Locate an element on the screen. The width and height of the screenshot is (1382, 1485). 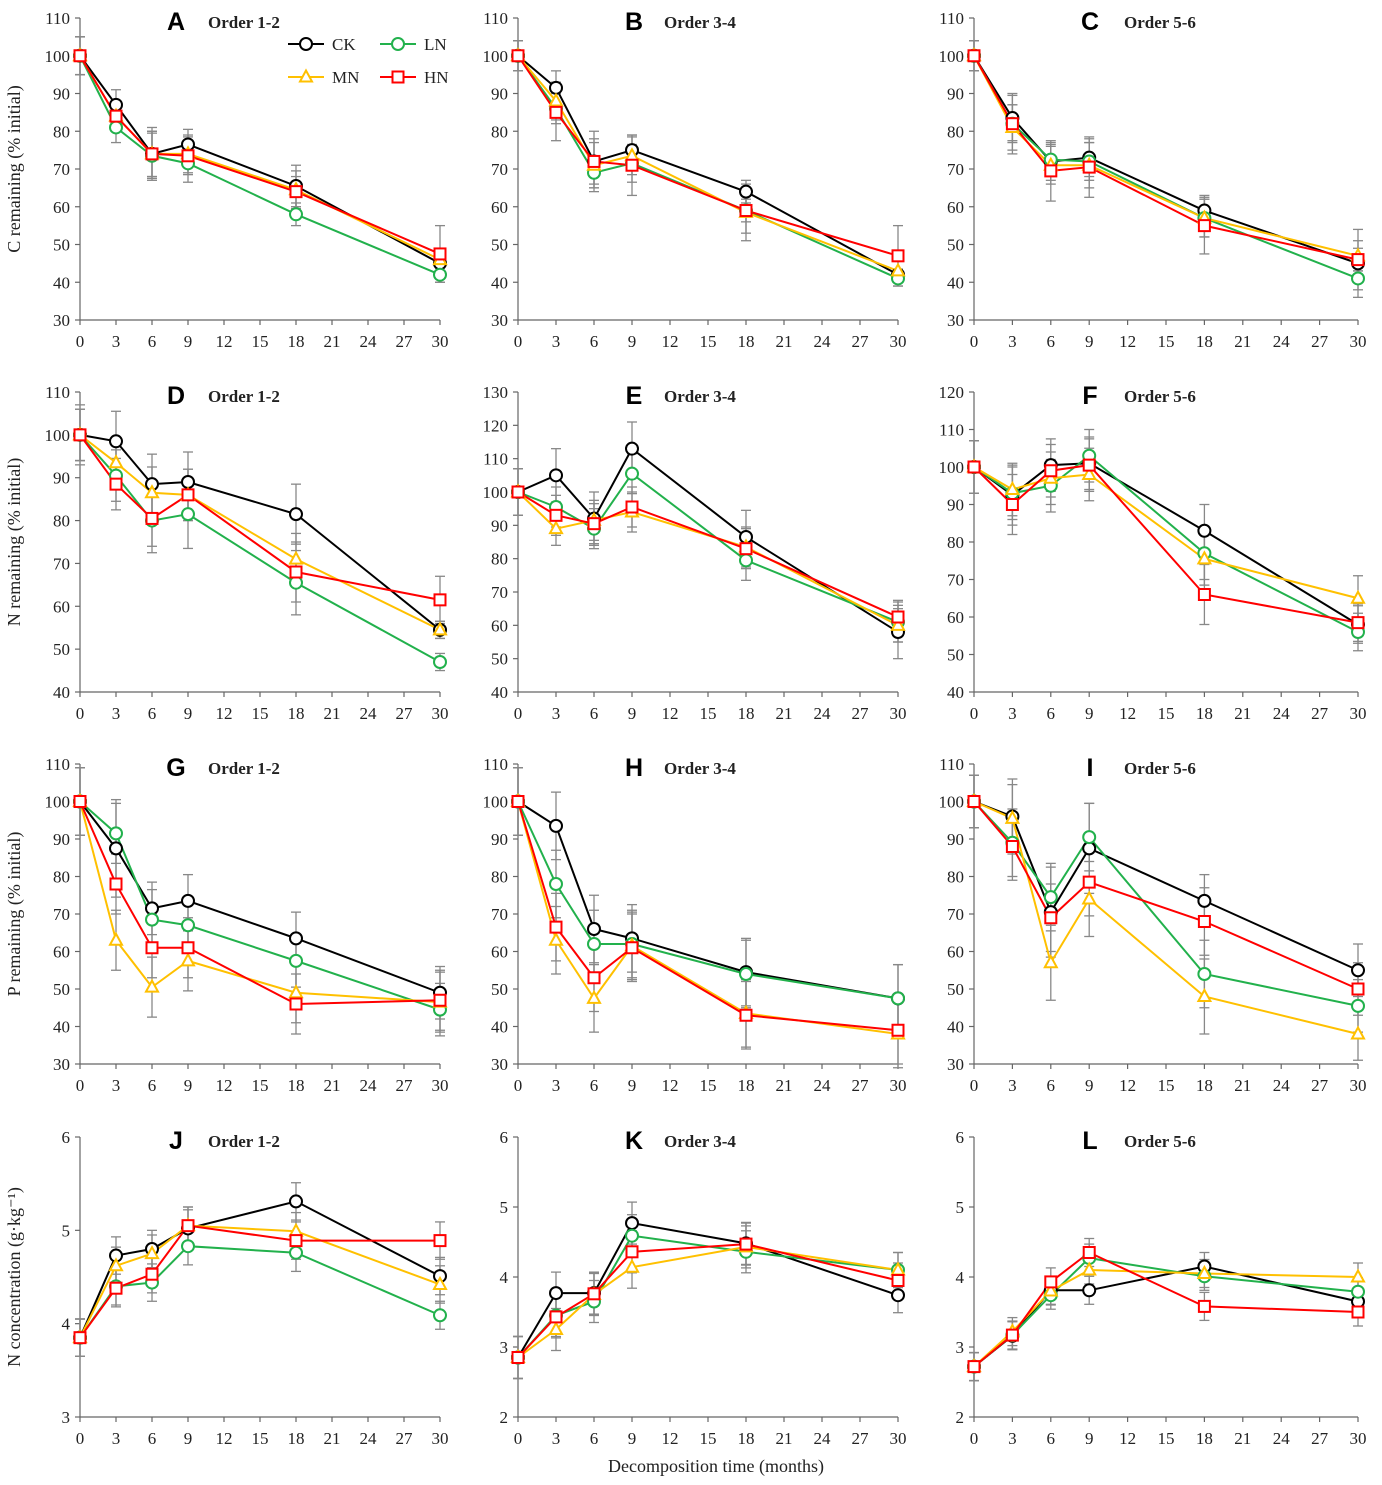
y-tick-label: 40 is located at coordinates (61, 692).